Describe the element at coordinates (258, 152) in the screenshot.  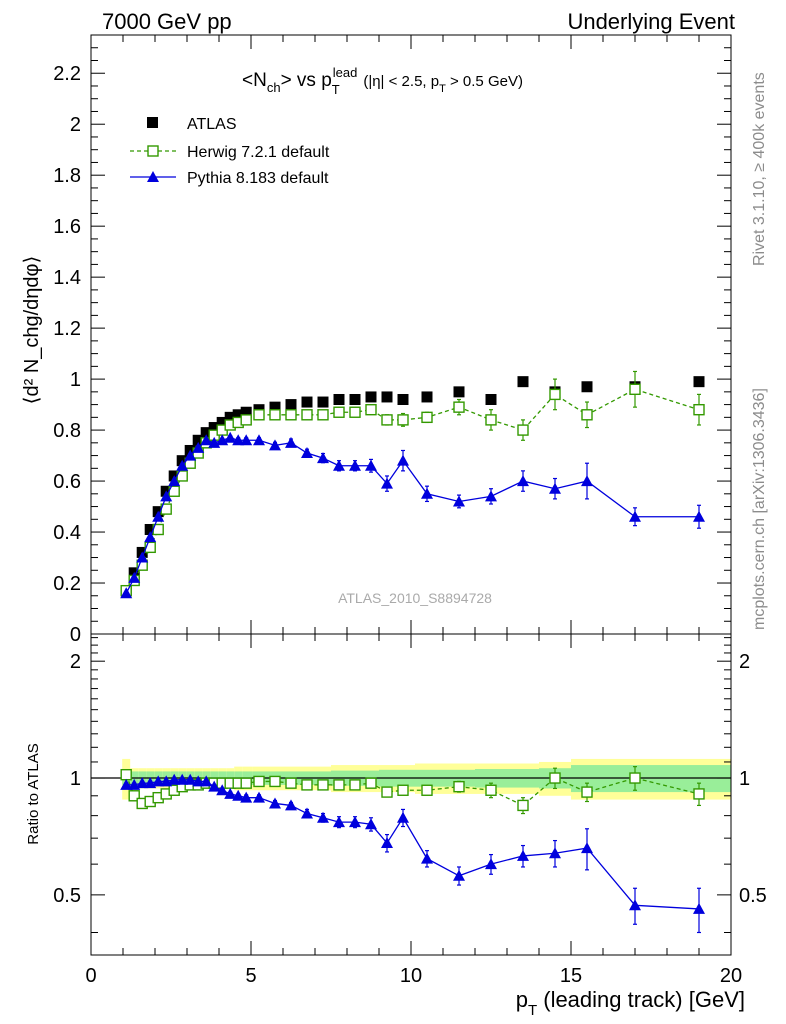
I see `legend-herwig-label: Herwig 7.2.1 default` at that location.